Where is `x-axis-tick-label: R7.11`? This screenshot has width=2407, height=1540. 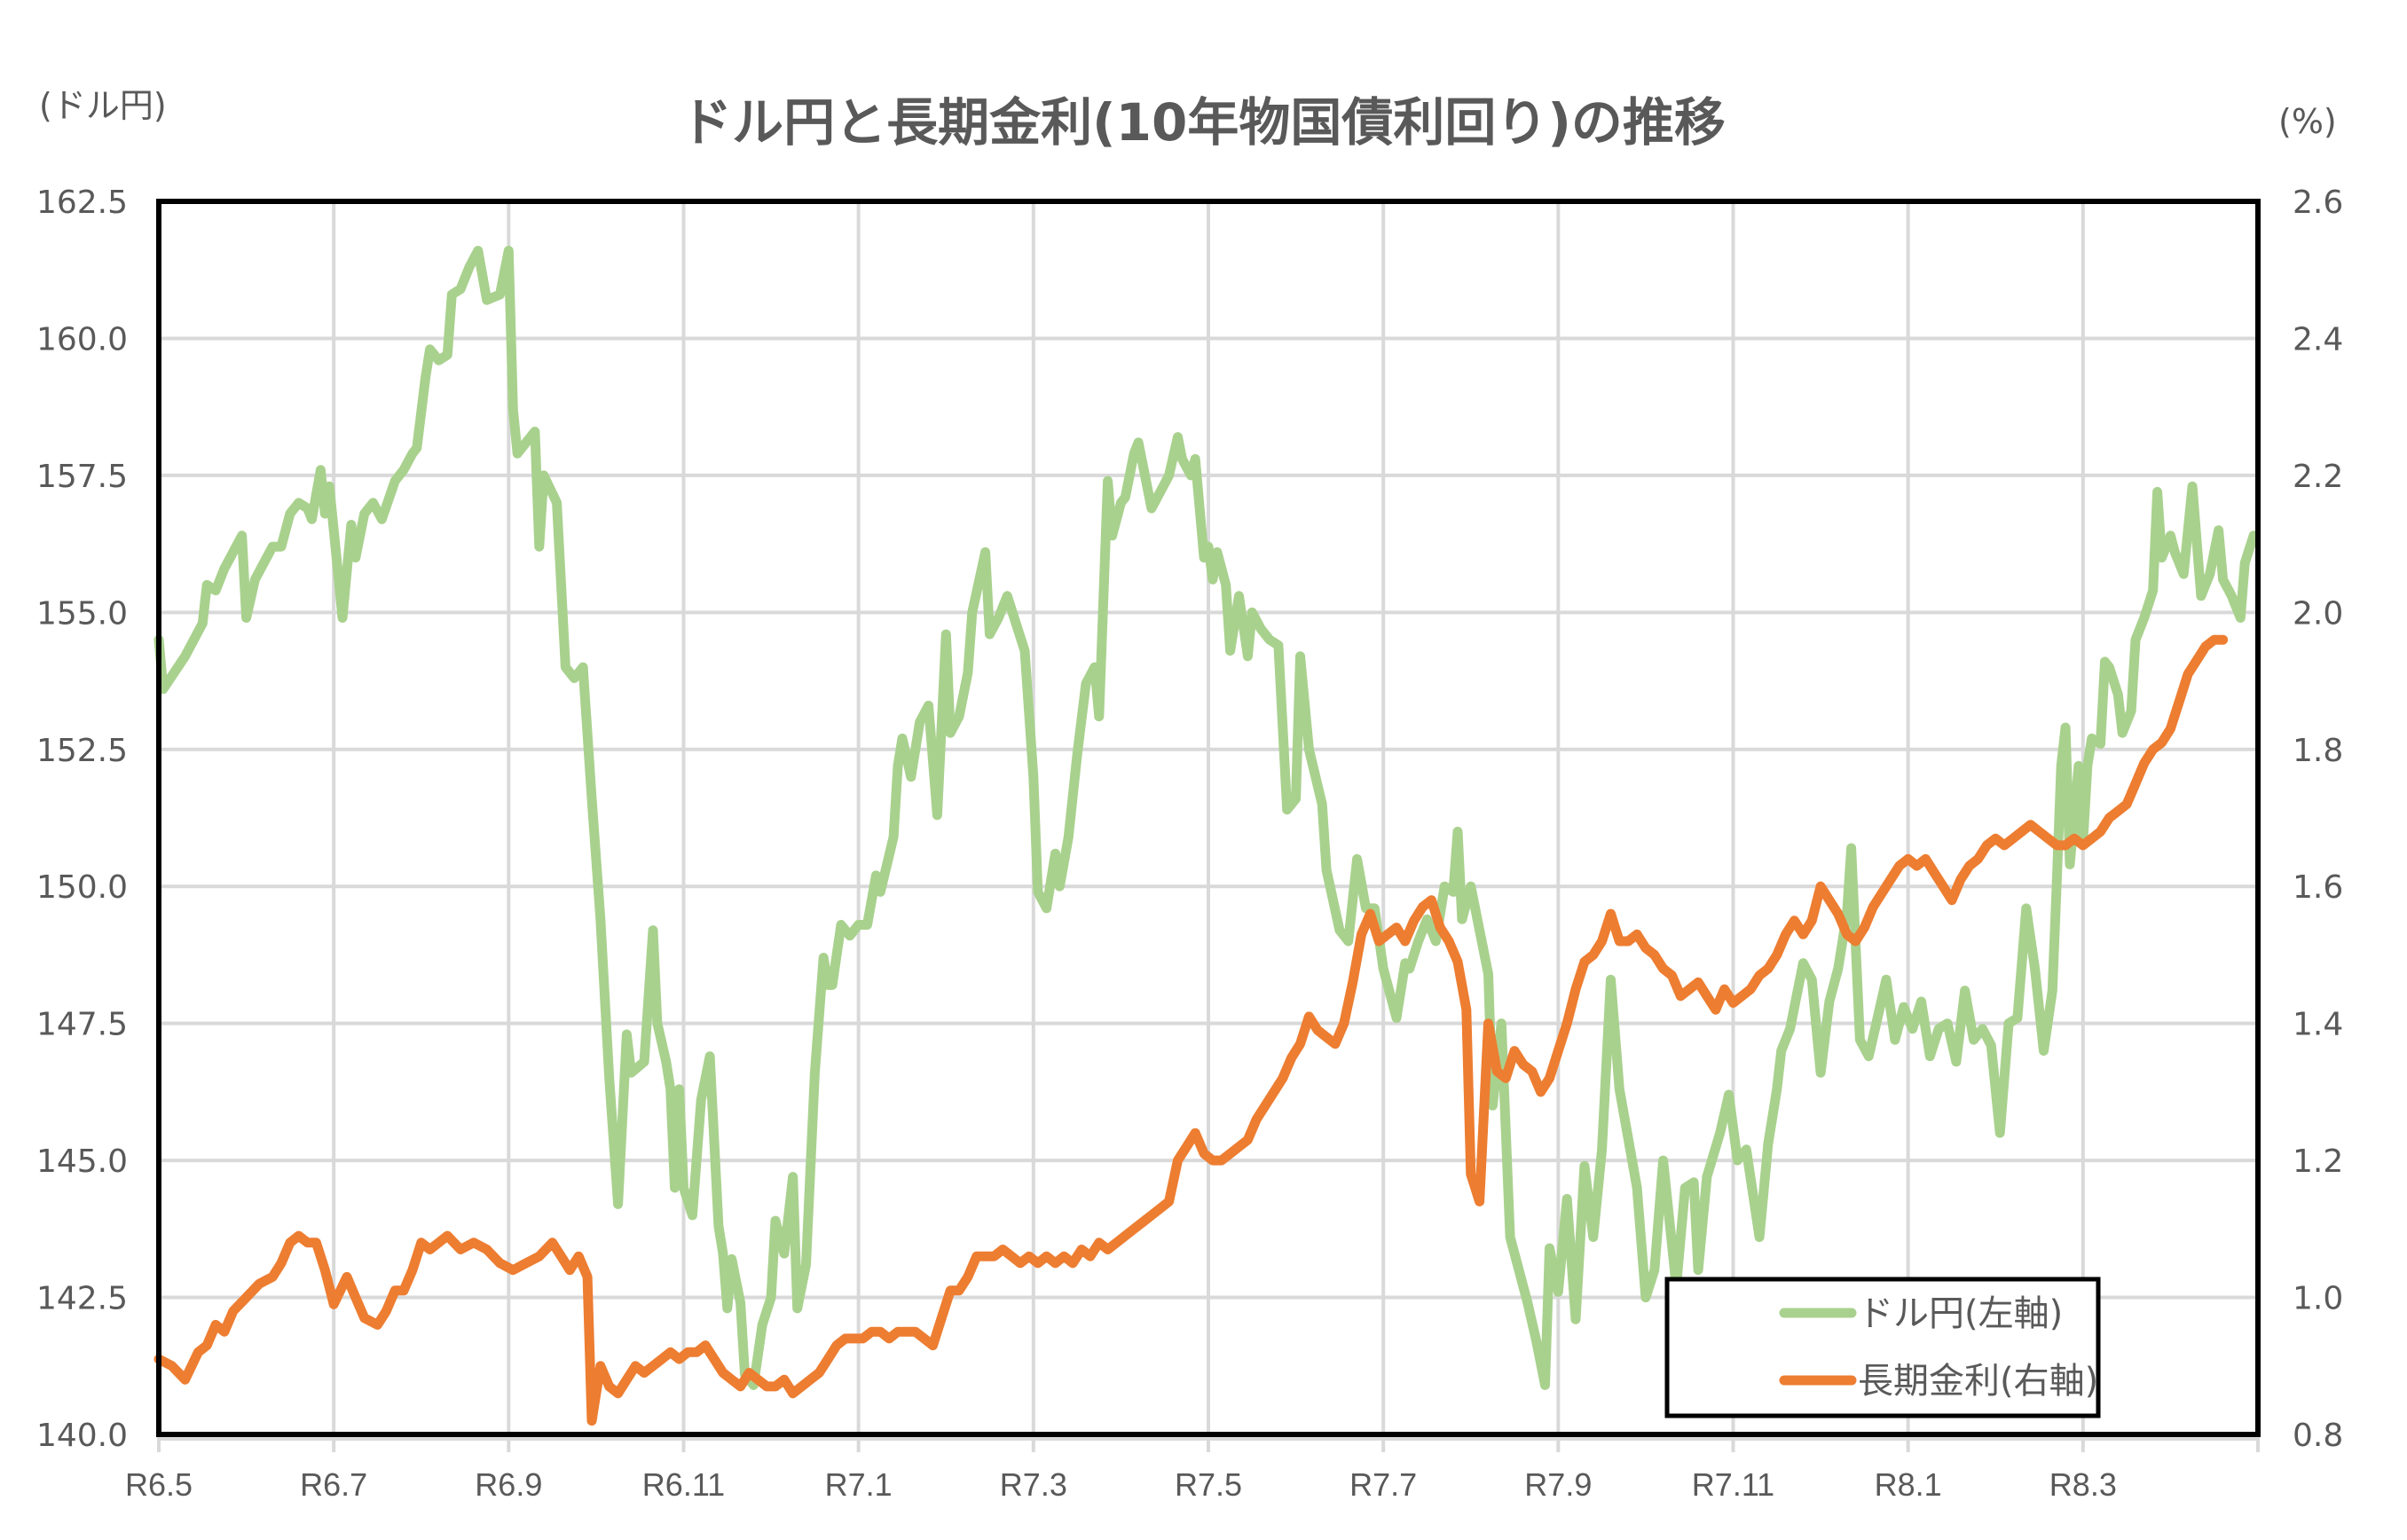
x-axis-tick-label: R7.11 is located at coordinates (1733, 1484).